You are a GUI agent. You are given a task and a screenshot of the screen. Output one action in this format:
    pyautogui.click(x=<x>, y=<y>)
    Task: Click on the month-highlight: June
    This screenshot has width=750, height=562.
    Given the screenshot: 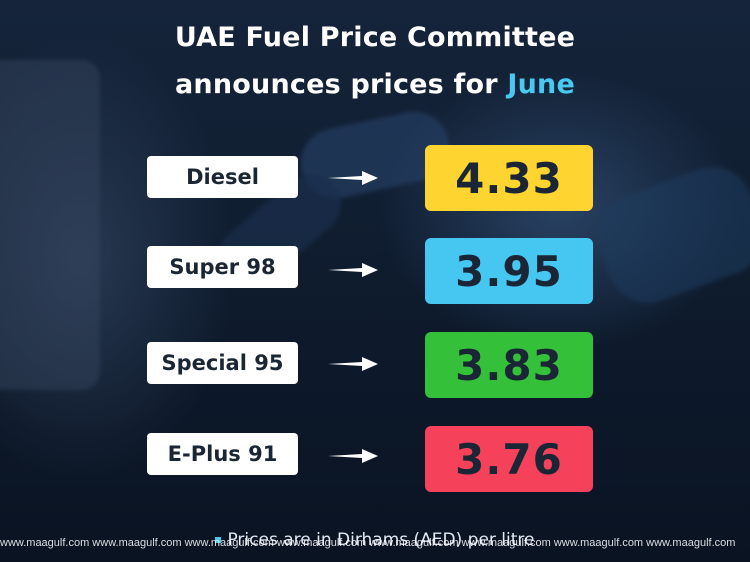 What is the action you would take?
    pyautogui.click(x=541, y=84)
    